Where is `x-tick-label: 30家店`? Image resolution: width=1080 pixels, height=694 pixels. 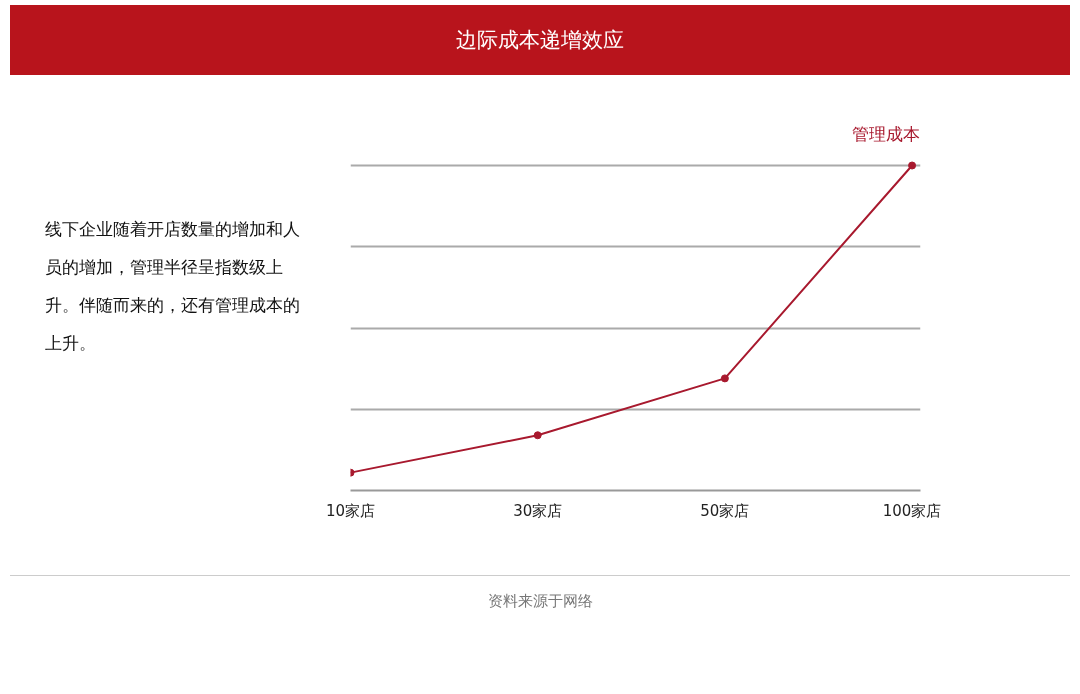
x-tick-label: 30家店 is located at coordinates (538, 510).